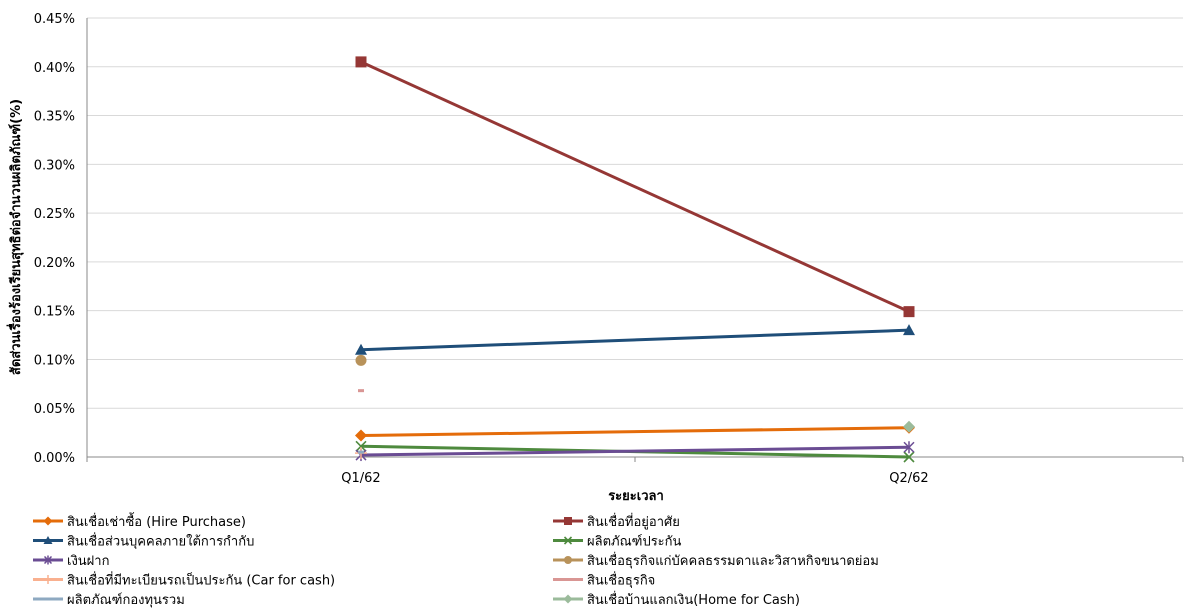  Describe the element at coordinates (54, 19) in the screenshot. I see `y-tick-label: 0.45%` at that location.